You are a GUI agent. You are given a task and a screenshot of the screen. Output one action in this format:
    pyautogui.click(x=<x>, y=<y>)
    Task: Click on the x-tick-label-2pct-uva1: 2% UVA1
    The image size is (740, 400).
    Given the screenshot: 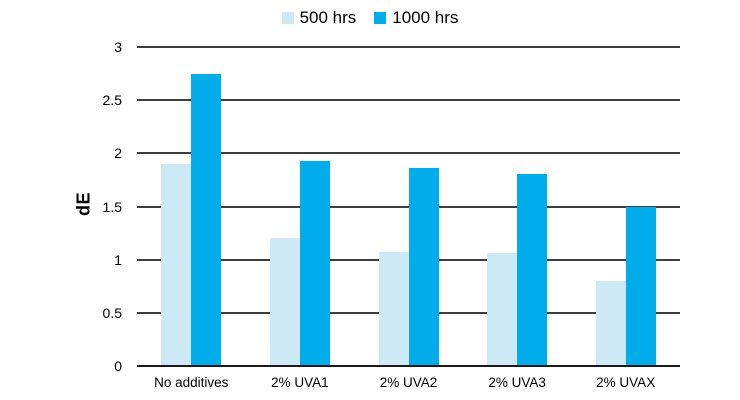 What is the action you would take?
    pyautogui.click(x=300, y=382)
    